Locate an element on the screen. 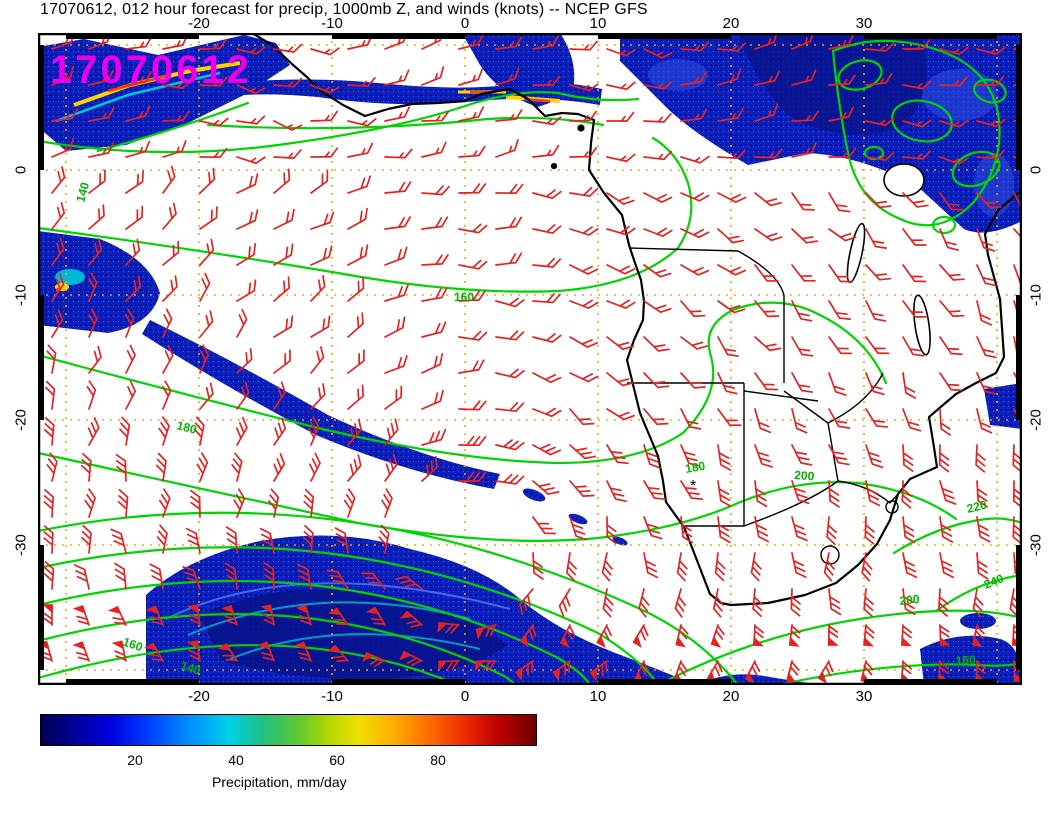  lon-tick-bottom: -20 is located at coordinates (199, 696).